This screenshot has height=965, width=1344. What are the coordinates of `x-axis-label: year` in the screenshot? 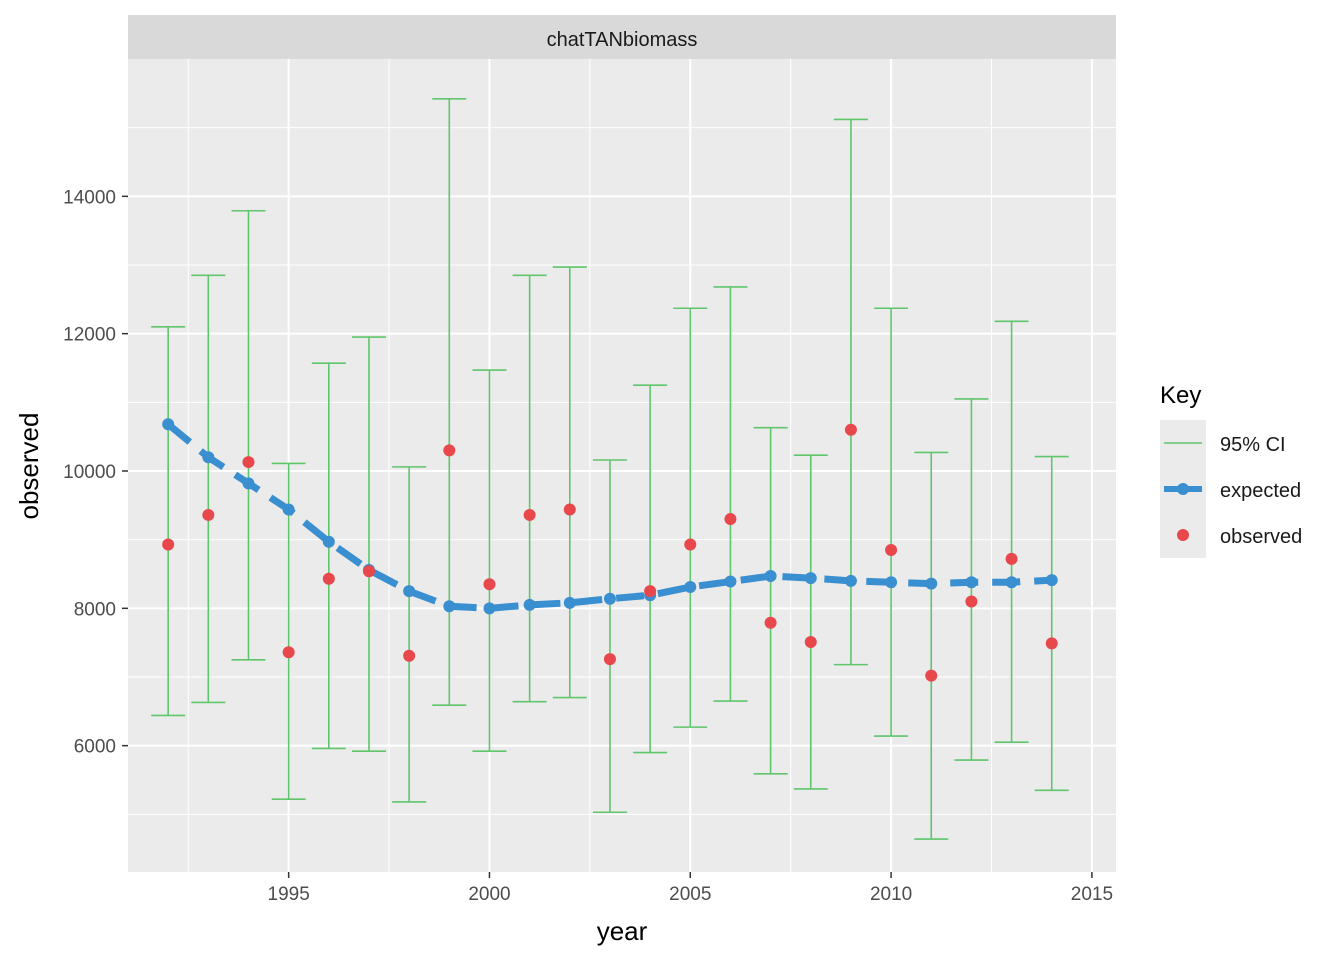 It's located at (622, 931).